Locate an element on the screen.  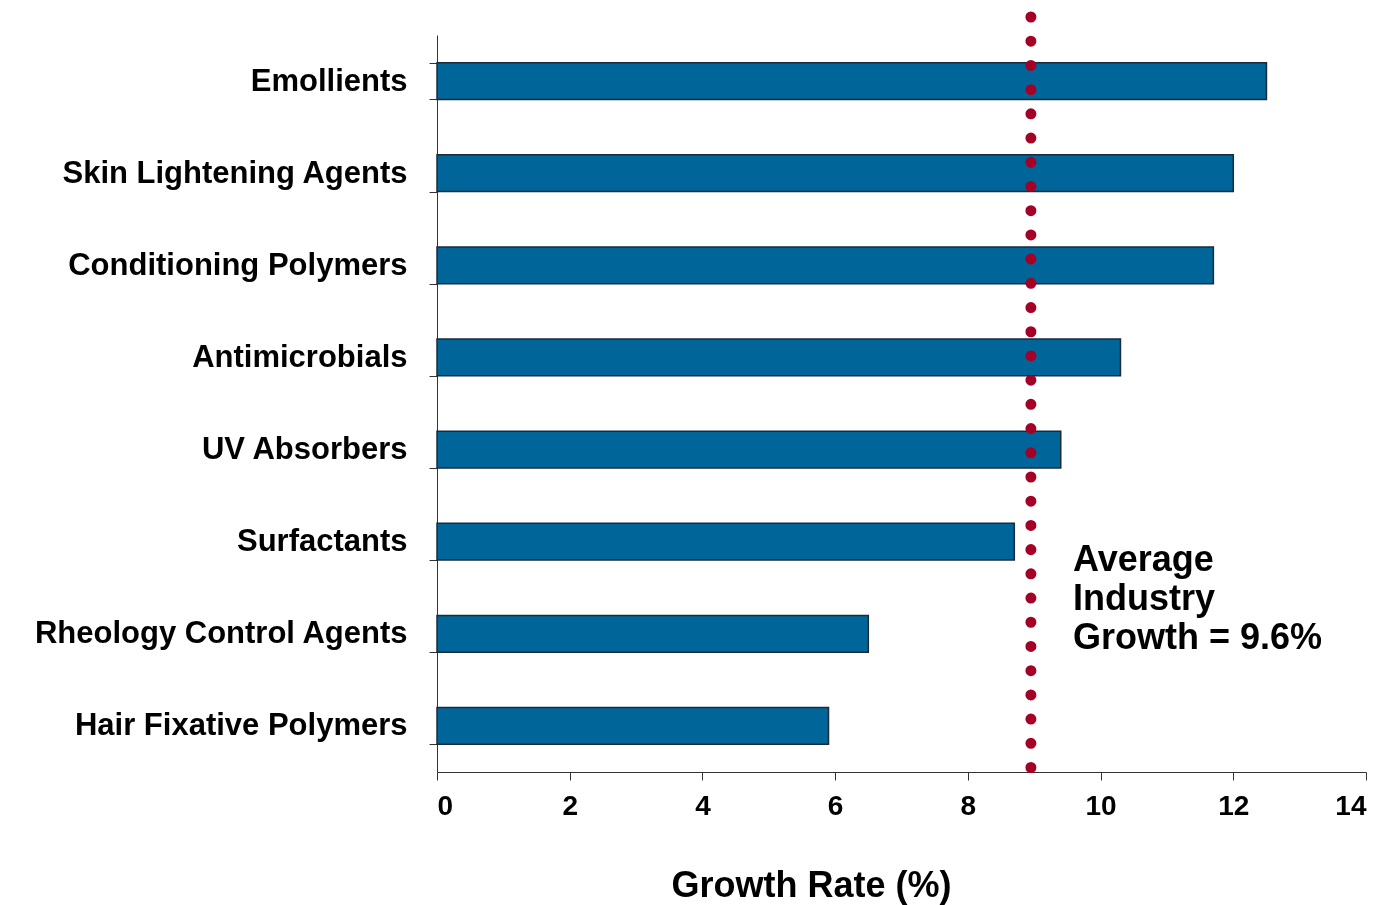
x-tick-label: 4 is located at coordinates (703, 805).